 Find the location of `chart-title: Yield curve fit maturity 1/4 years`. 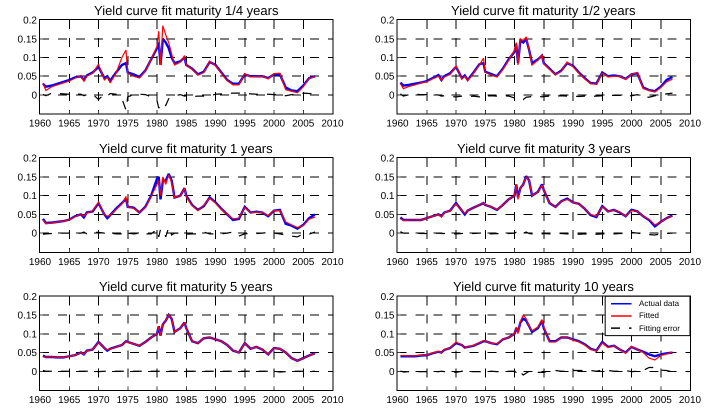

chart-title: Yield curve fit maturity 1/4 years is located at coordinates (186, 10).